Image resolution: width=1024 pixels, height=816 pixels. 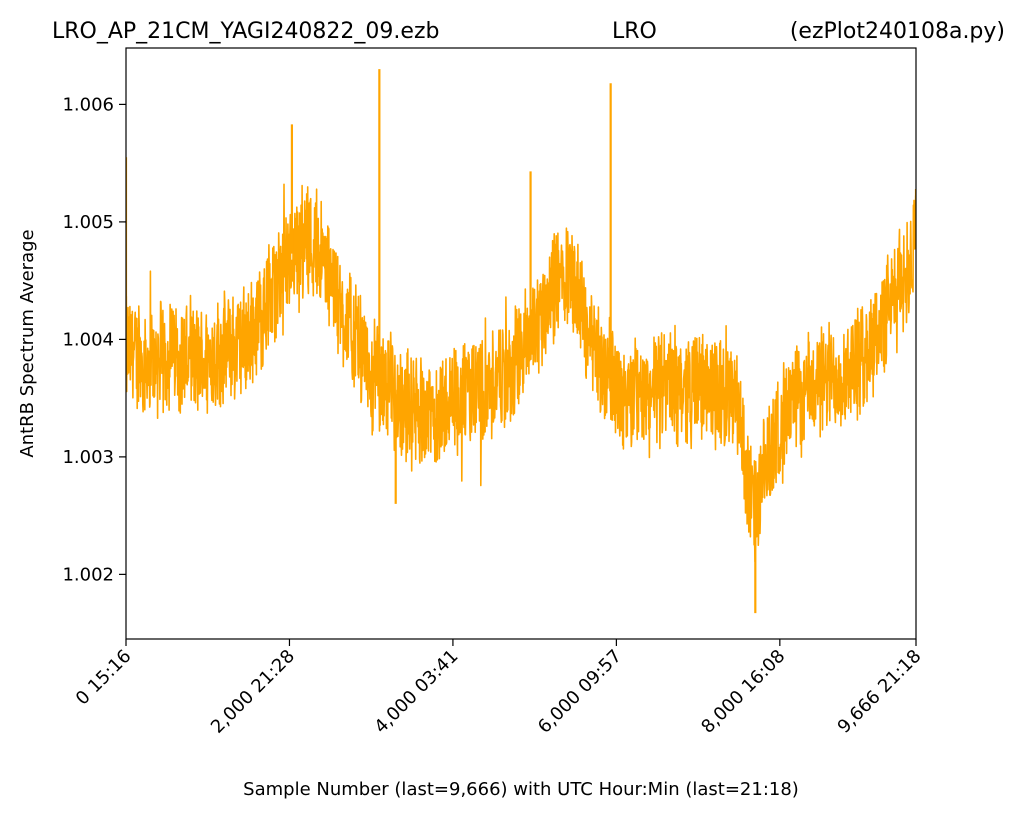 What do you see at coordinates (88, 574) in the screenshot?
I see `y-tick-label: 1.002` at bounding box center [88, 574].